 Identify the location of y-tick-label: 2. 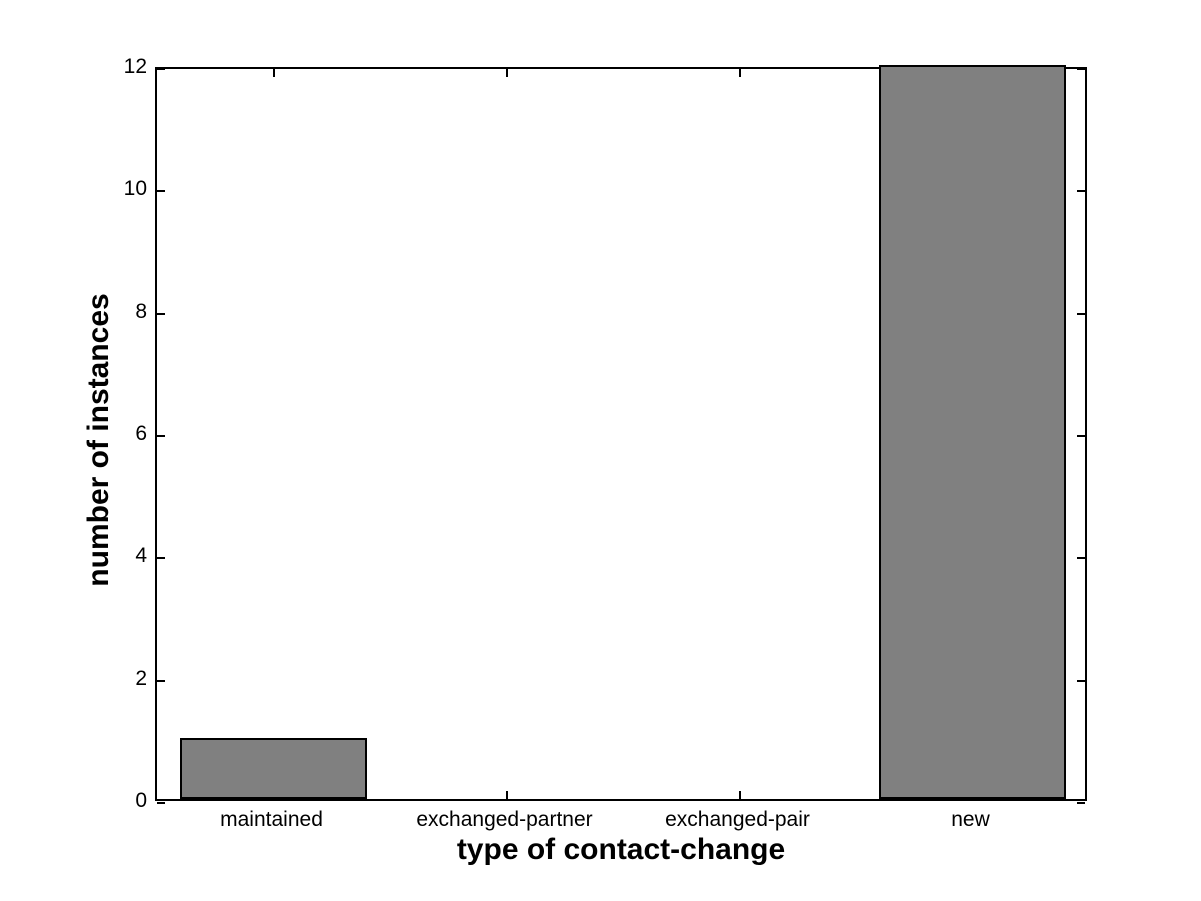
(141, 678).